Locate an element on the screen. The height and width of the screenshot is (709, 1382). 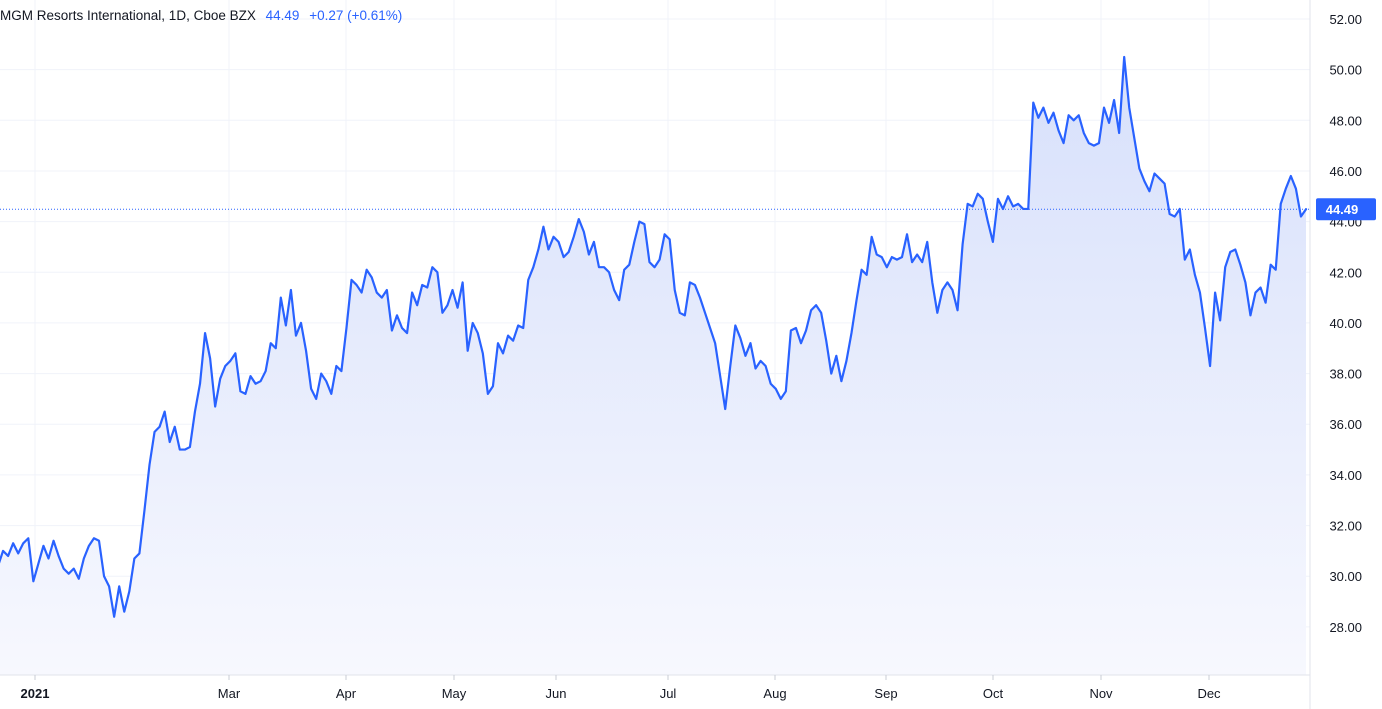
last-price-value: 44.49 is located at coordinates (1342, 209).